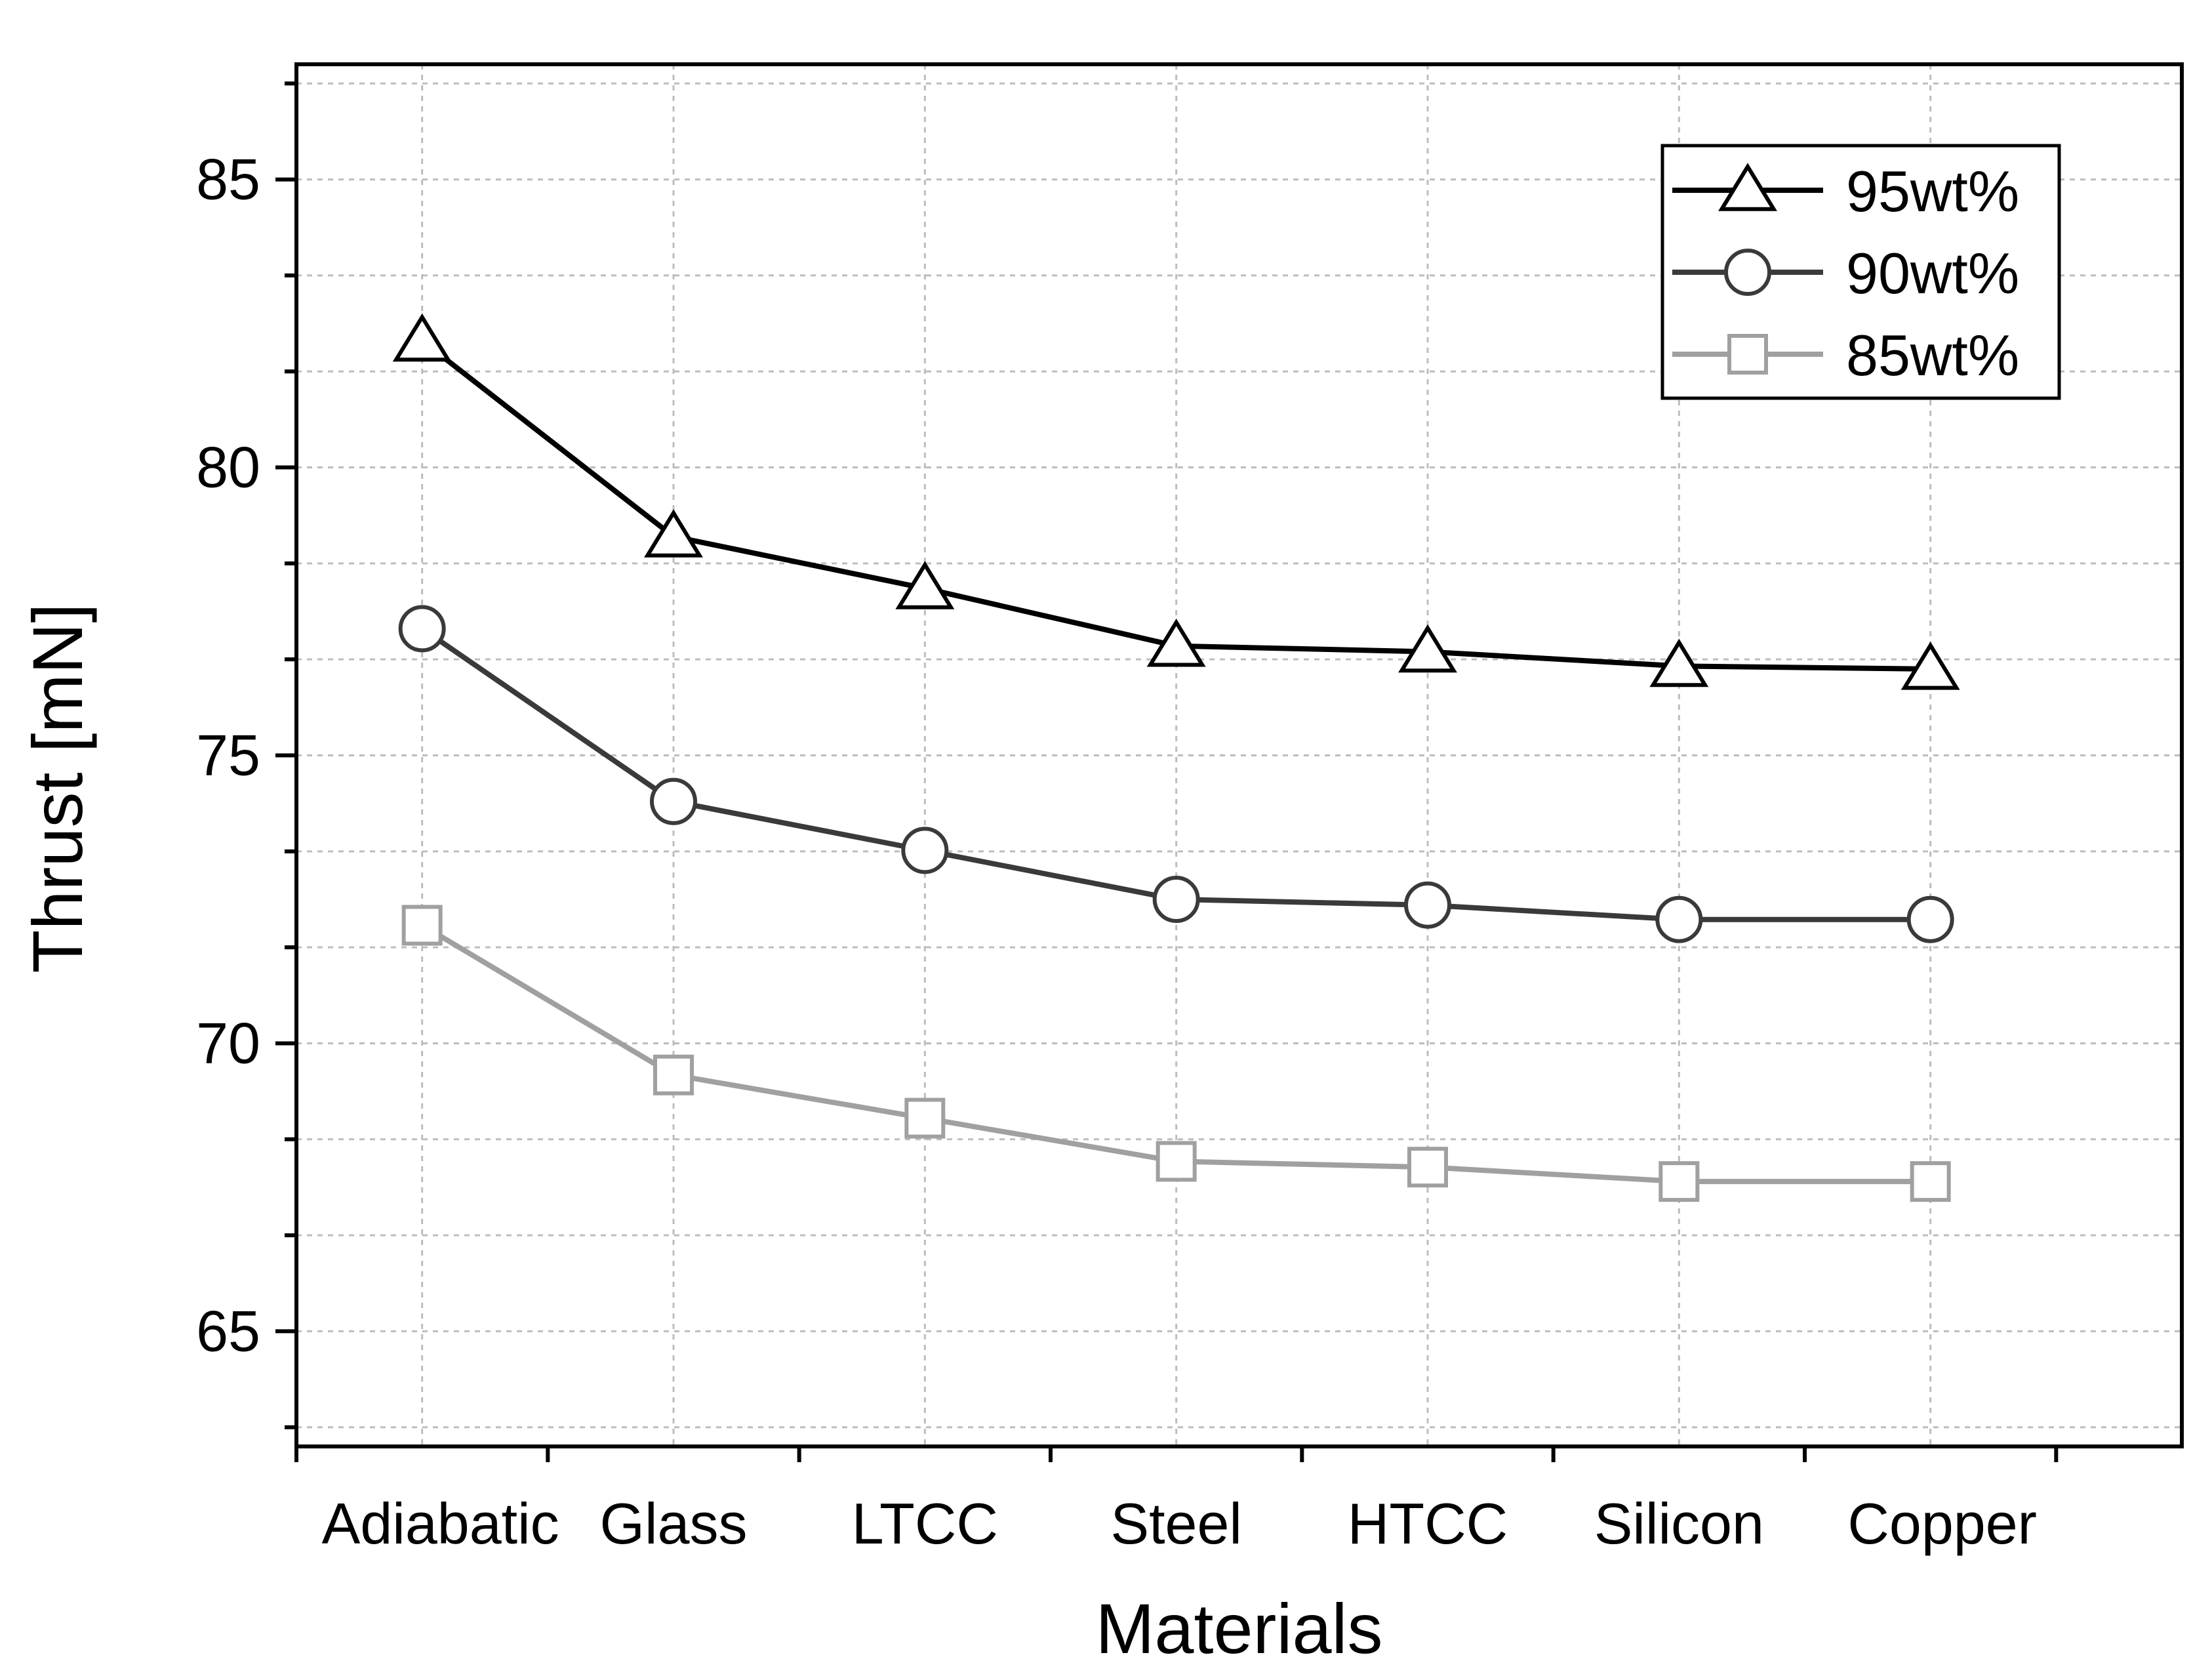  I want to click on y-axis-title: Thrust [mN], so click(58, 788).